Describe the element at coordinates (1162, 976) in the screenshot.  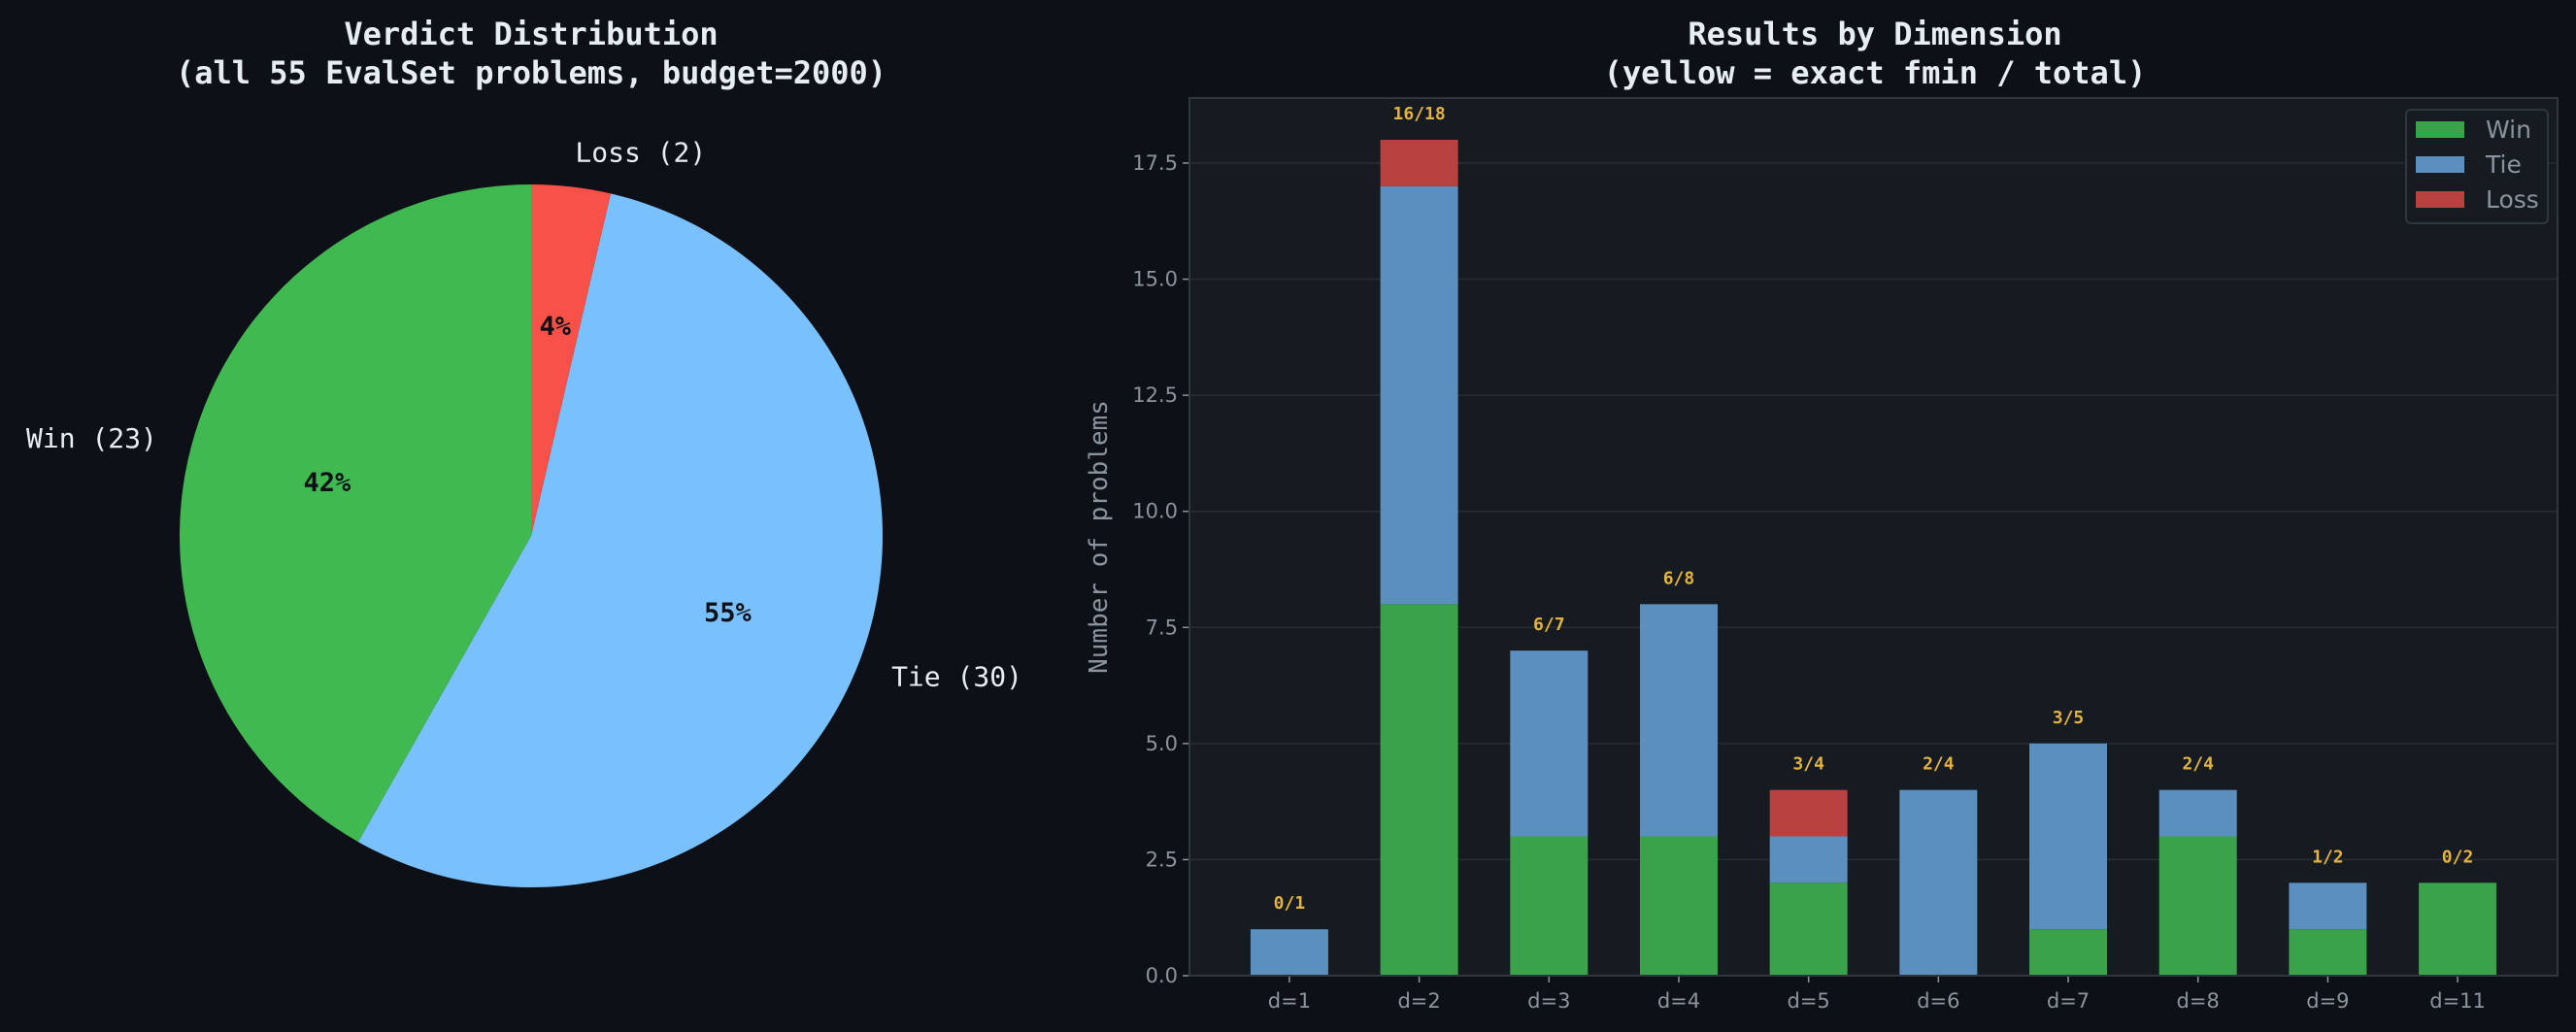
I see `y-tick-label: 0.0` at that location.